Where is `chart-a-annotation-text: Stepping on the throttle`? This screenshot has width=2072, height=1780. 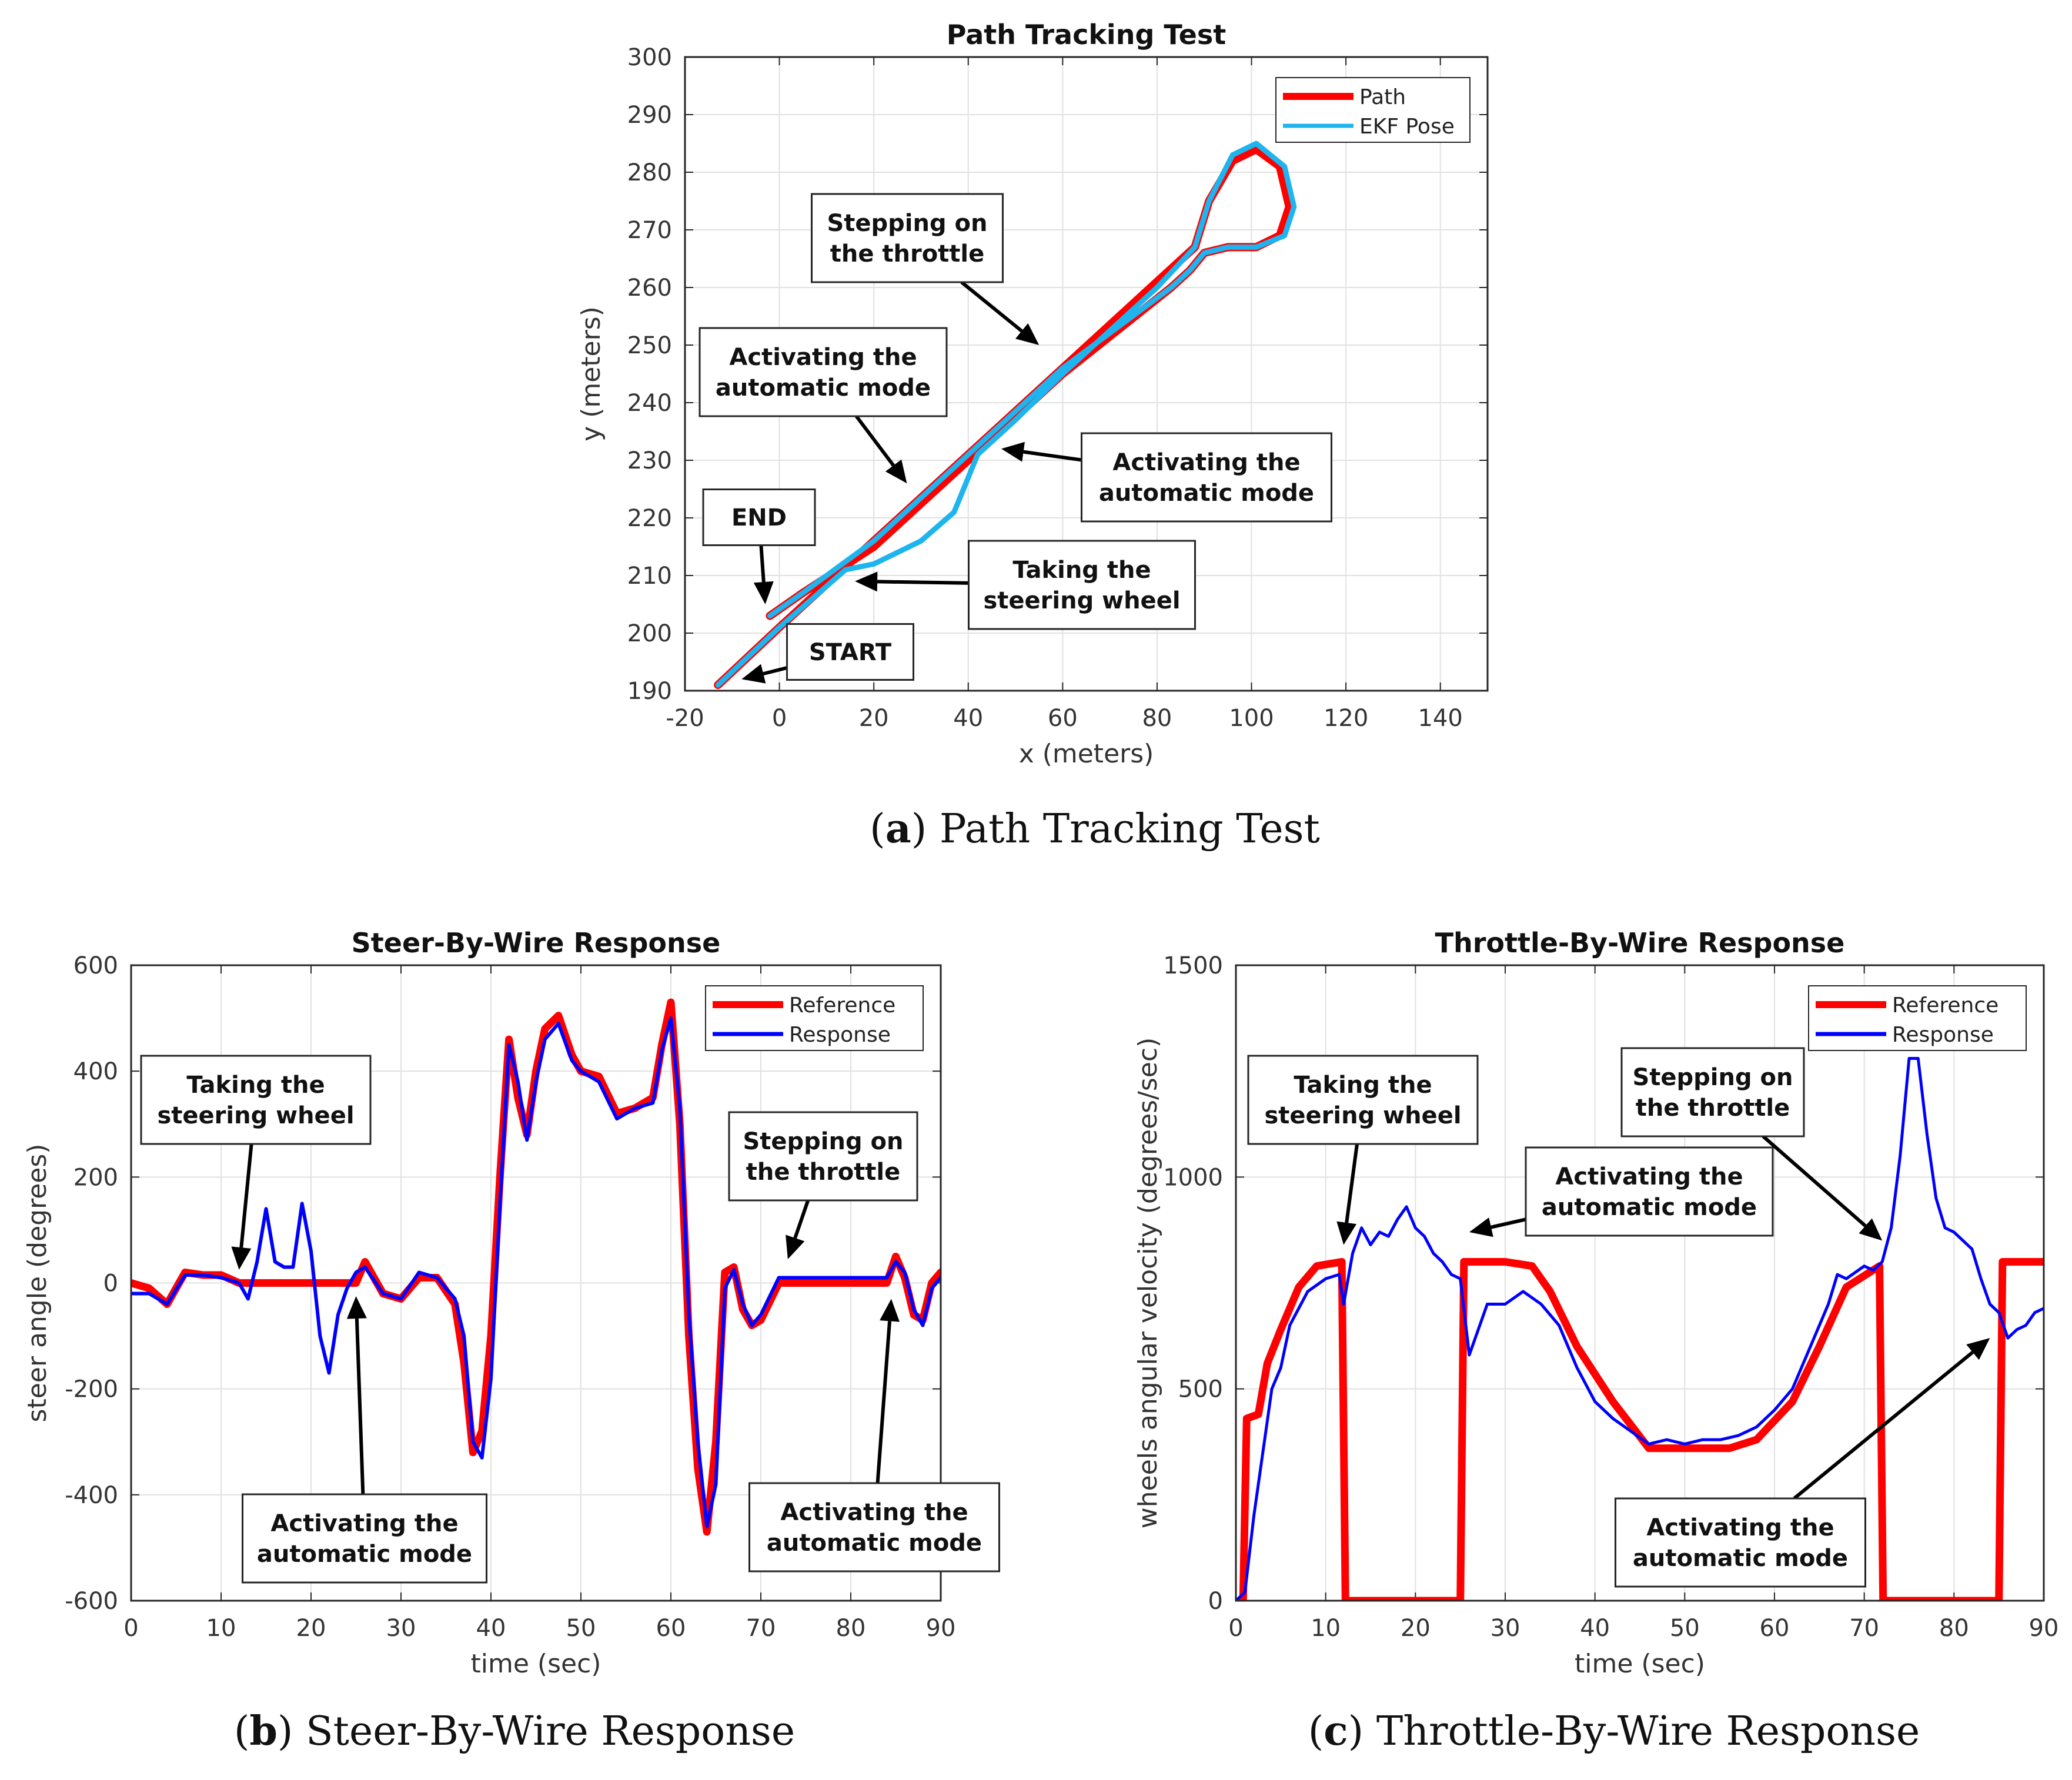
chart-a-annotation-text: Stepping on the throttle is located at coordinates (907, 238).